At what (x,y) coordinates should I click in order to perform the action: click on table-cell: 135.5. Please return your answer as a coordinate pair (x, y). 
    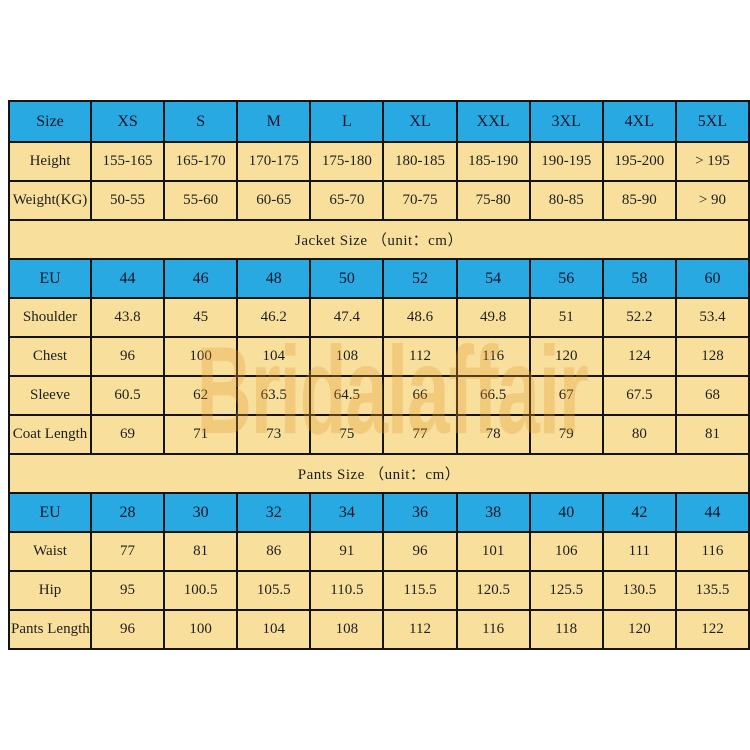
    Looking at the image, I should click on (712, 590).